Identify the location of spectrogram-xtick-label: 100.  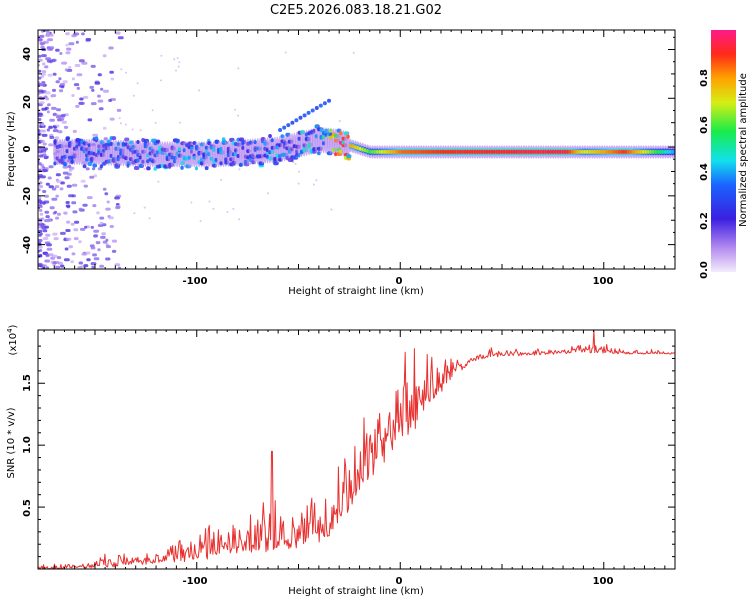
(603, 281).